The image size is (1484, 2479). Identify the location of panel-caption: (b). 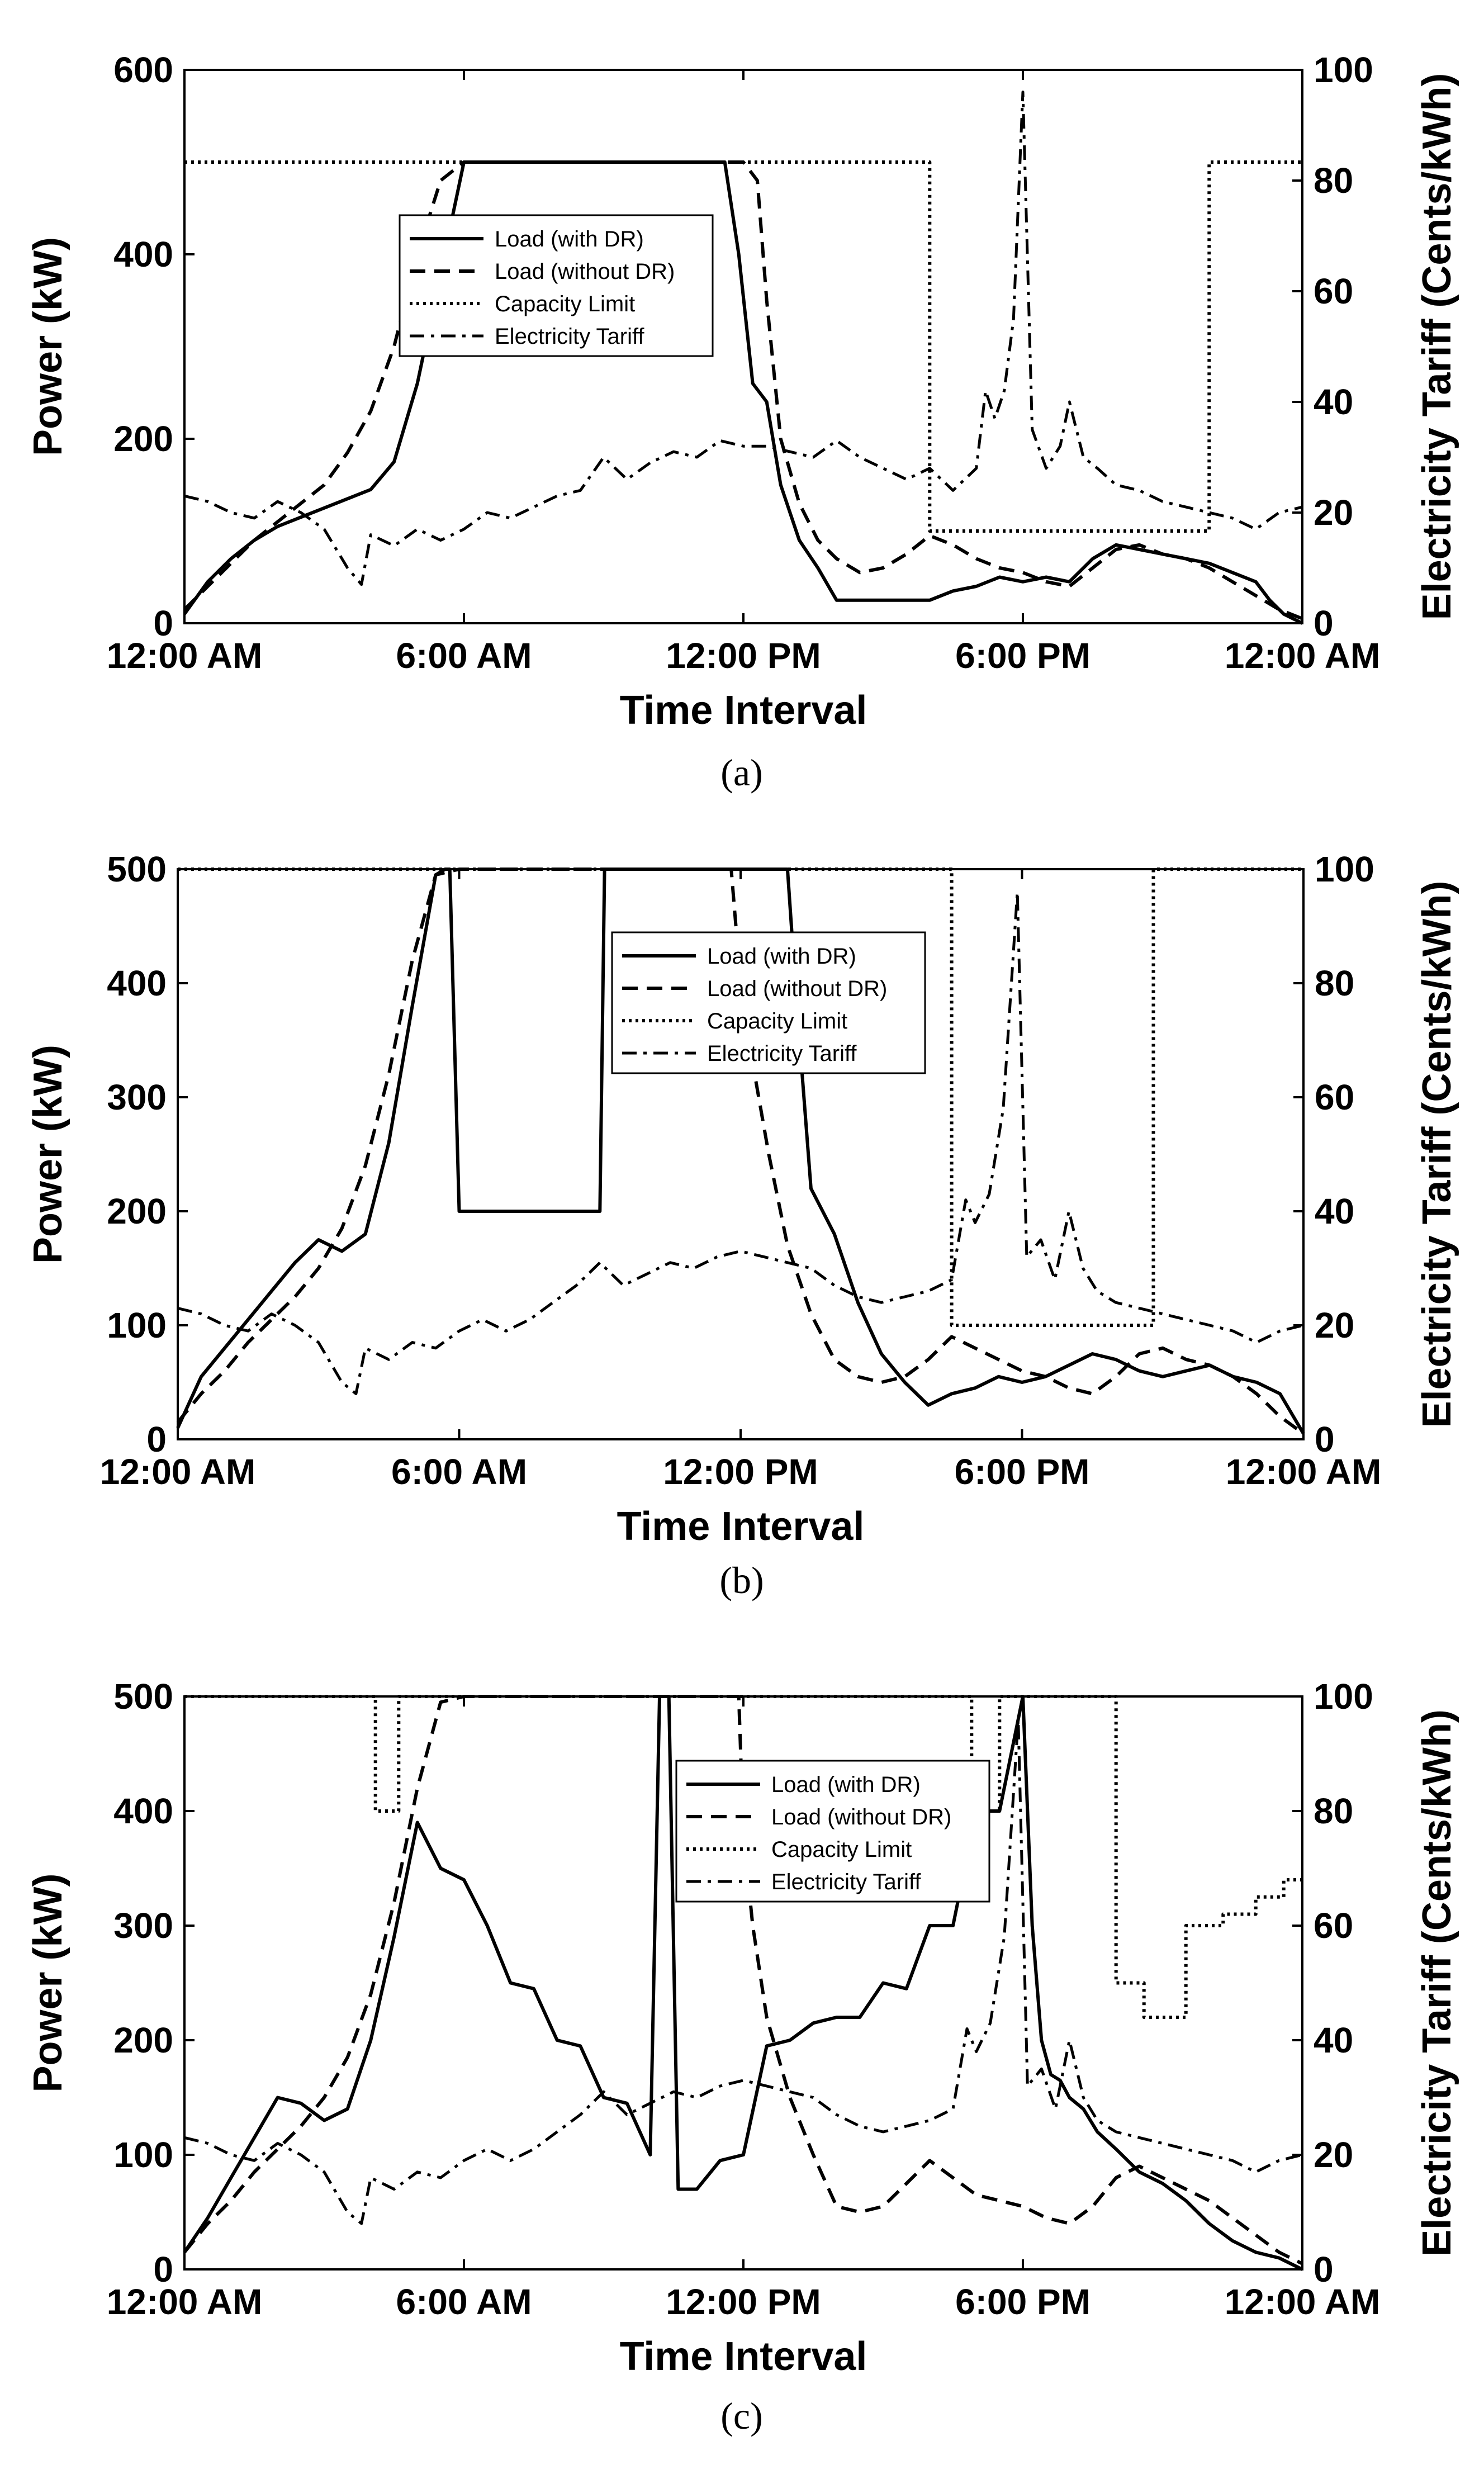
(741, 1580).